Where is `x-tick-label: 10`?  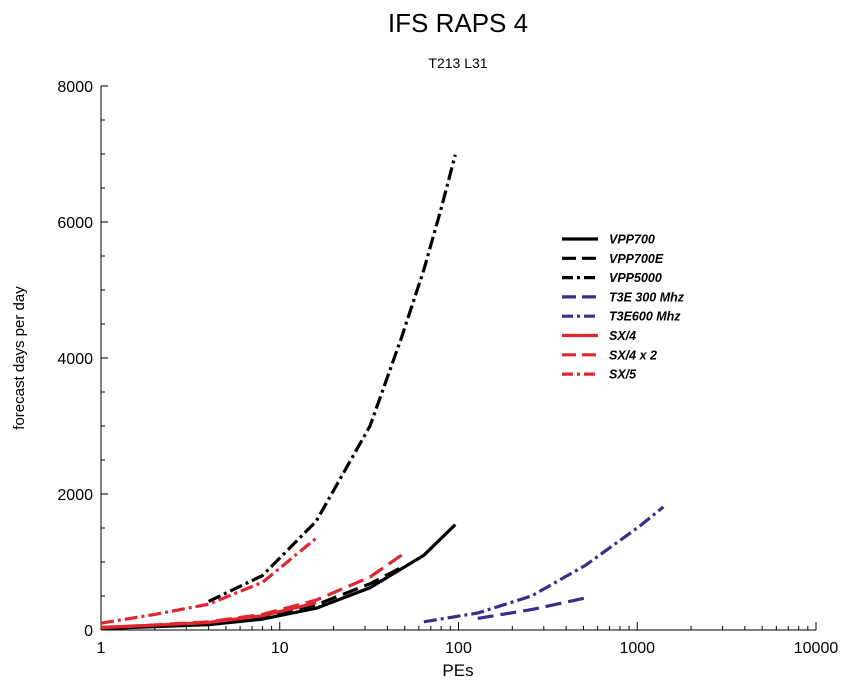
x-tick-label: 10 is located at coordinates (280, 648).